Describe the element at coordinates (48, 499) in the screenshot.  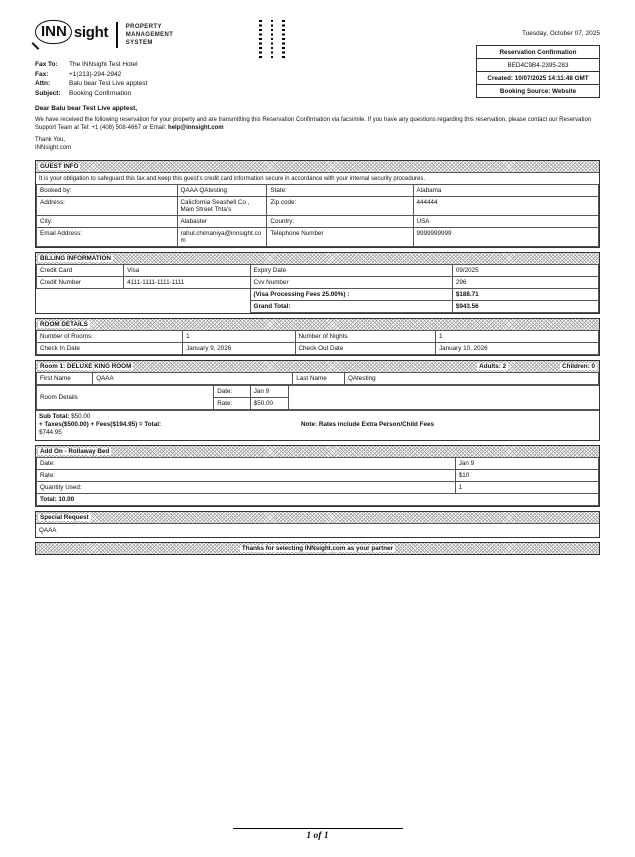
I see `addon-total-label: Total:` at that location.